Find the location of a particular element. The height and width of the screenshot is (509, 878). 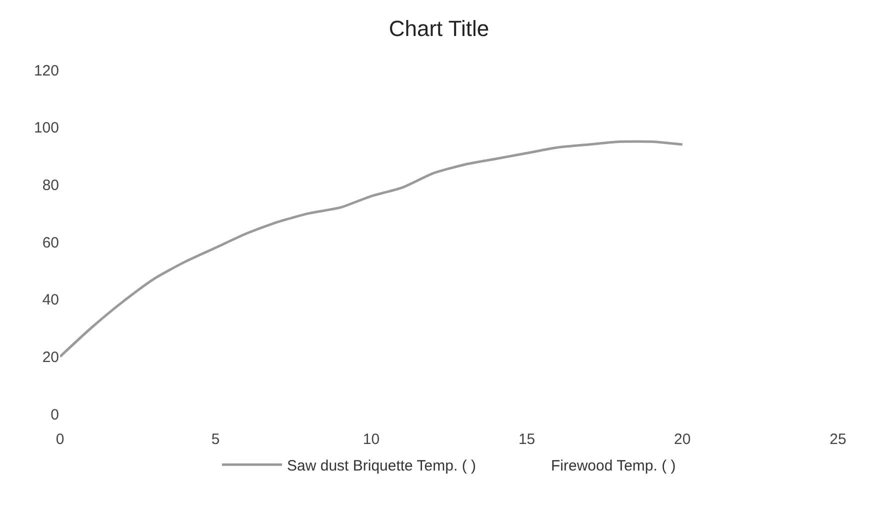

x-tick-label: 20 is located at coordinates (682, 439).